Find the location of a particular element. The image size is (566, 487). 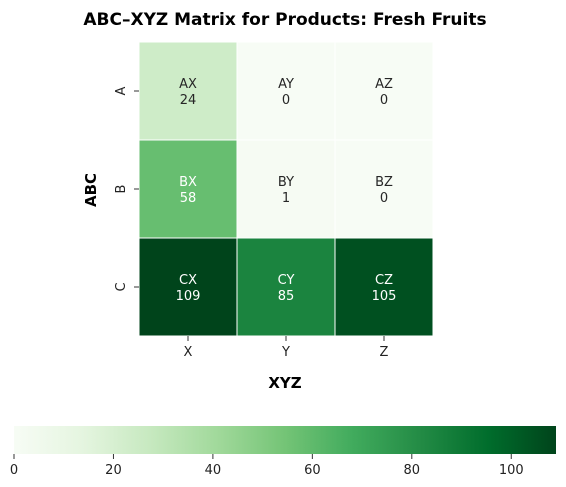

y-axis-label: ABC is located at coordinates (91, 190).